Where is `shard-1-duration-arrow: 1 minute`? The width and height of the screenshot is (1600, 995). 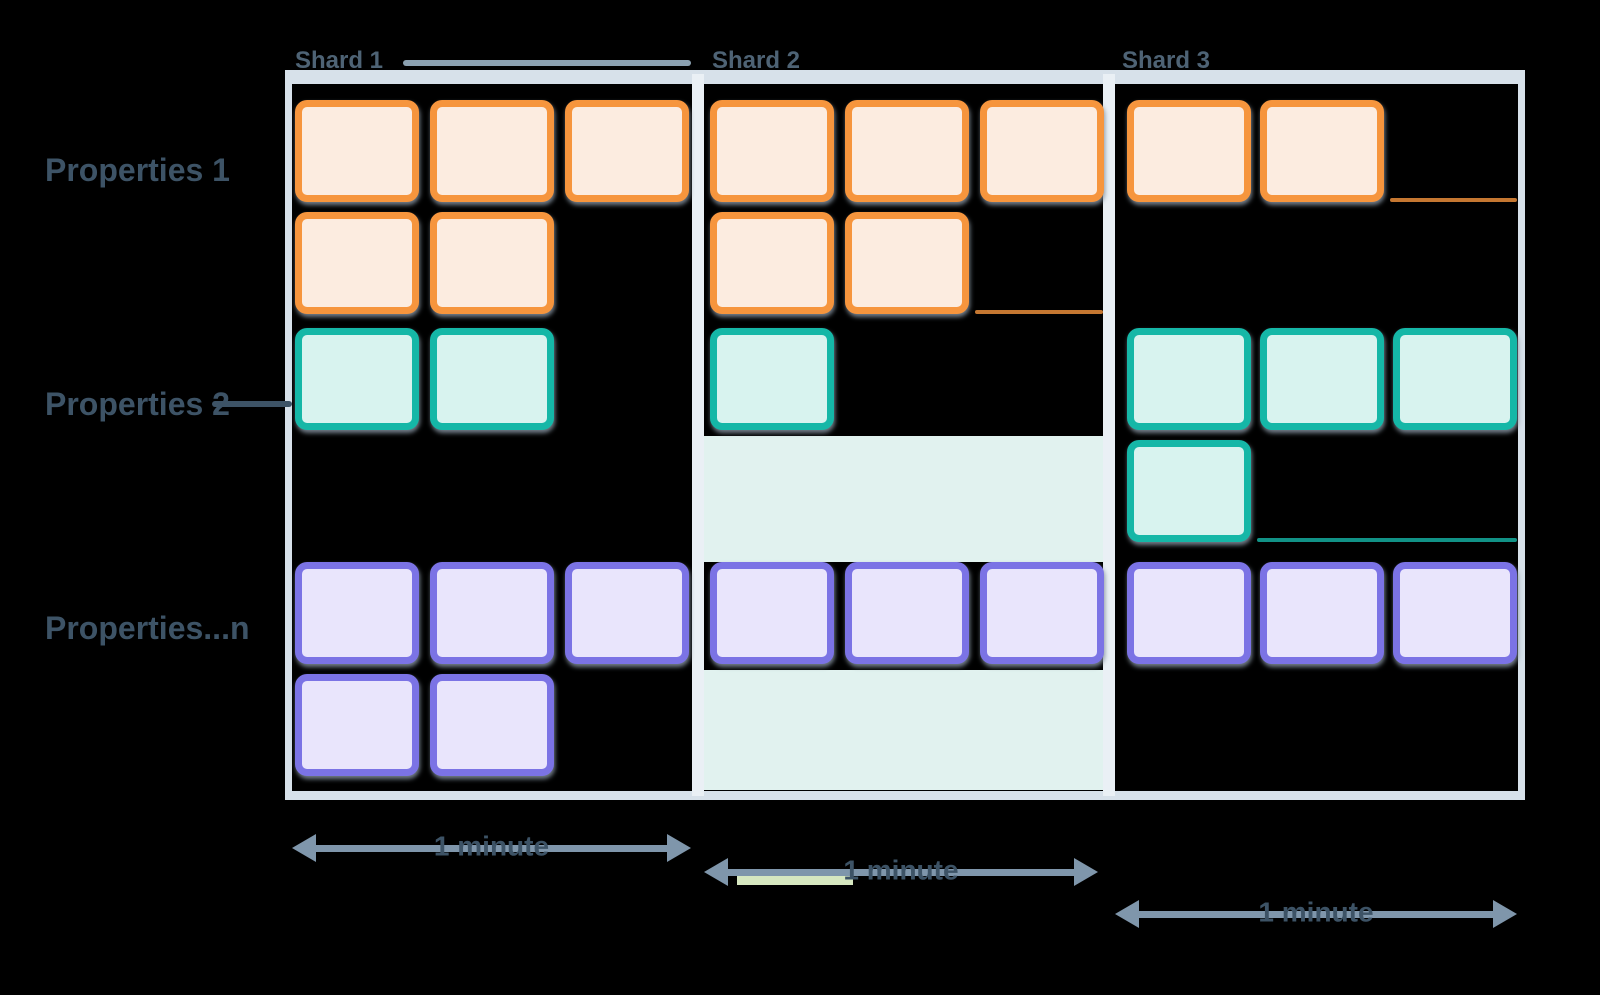 shard-1-duration-arrow: 1 minute is located at coordinates (491, 848).